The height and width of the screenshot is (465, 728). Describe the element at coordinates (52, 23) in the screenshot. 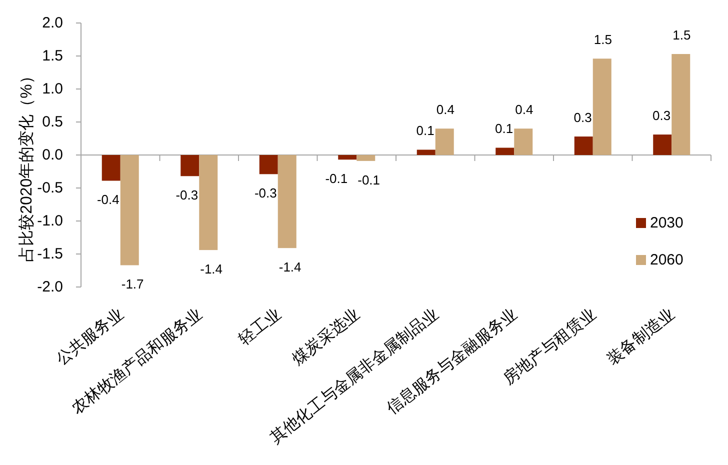

I see `y-tick-label: 2.0` at that location.